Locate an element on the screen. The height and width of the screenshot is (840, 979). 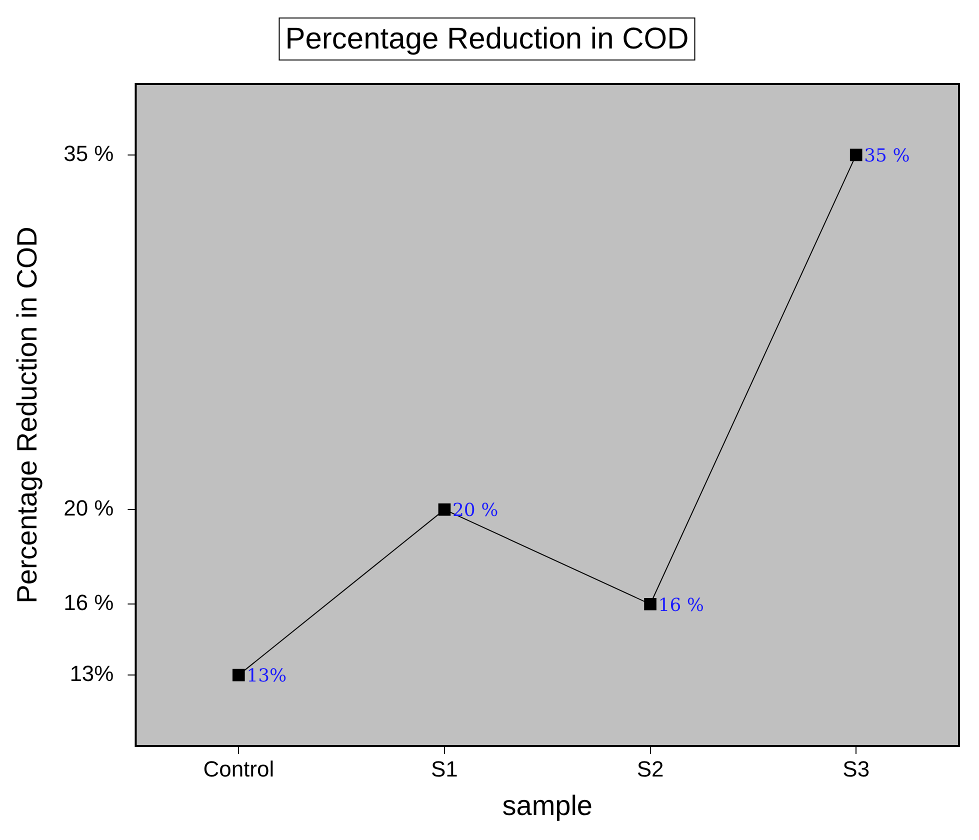
data-label: 35 % is located at coordinates (887, 156).